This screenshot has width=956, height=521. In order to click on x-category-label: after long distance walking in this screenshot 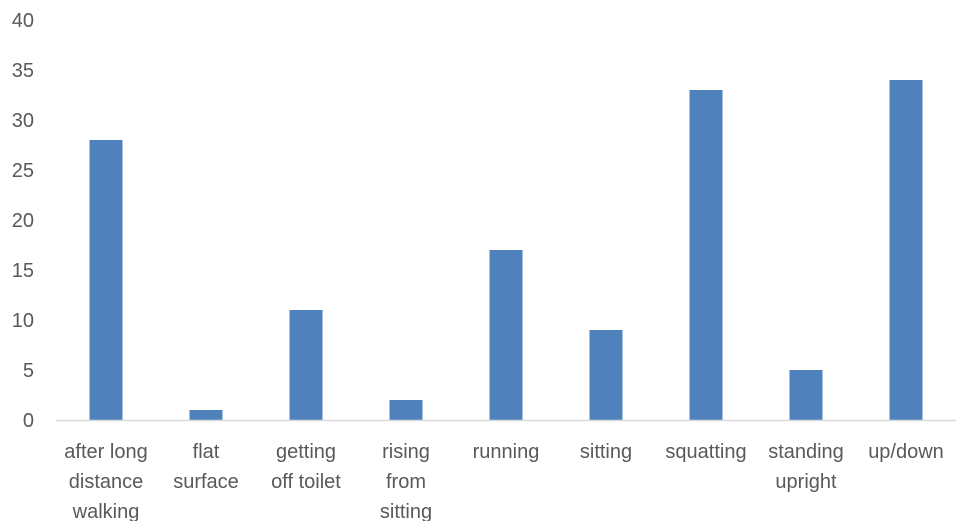, I will do `click(105, 481)`.